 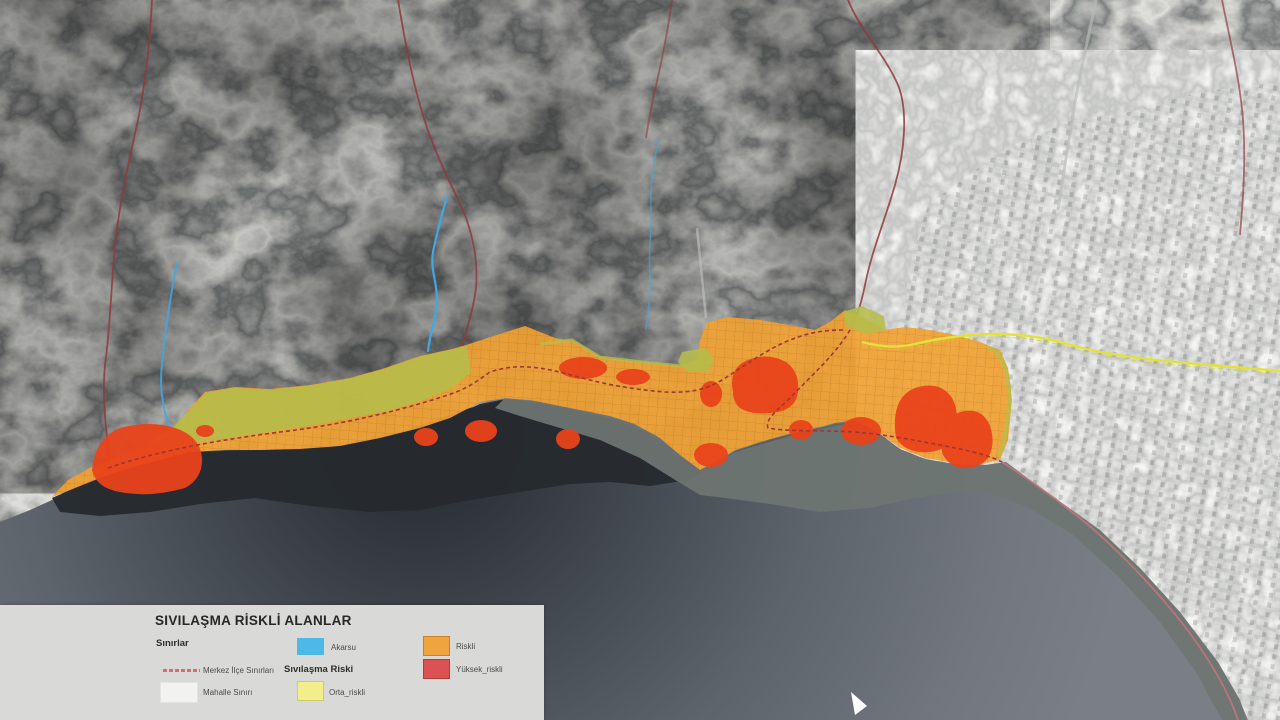 I want to click on coast-road-yellow, so click(x=1070, y=352).